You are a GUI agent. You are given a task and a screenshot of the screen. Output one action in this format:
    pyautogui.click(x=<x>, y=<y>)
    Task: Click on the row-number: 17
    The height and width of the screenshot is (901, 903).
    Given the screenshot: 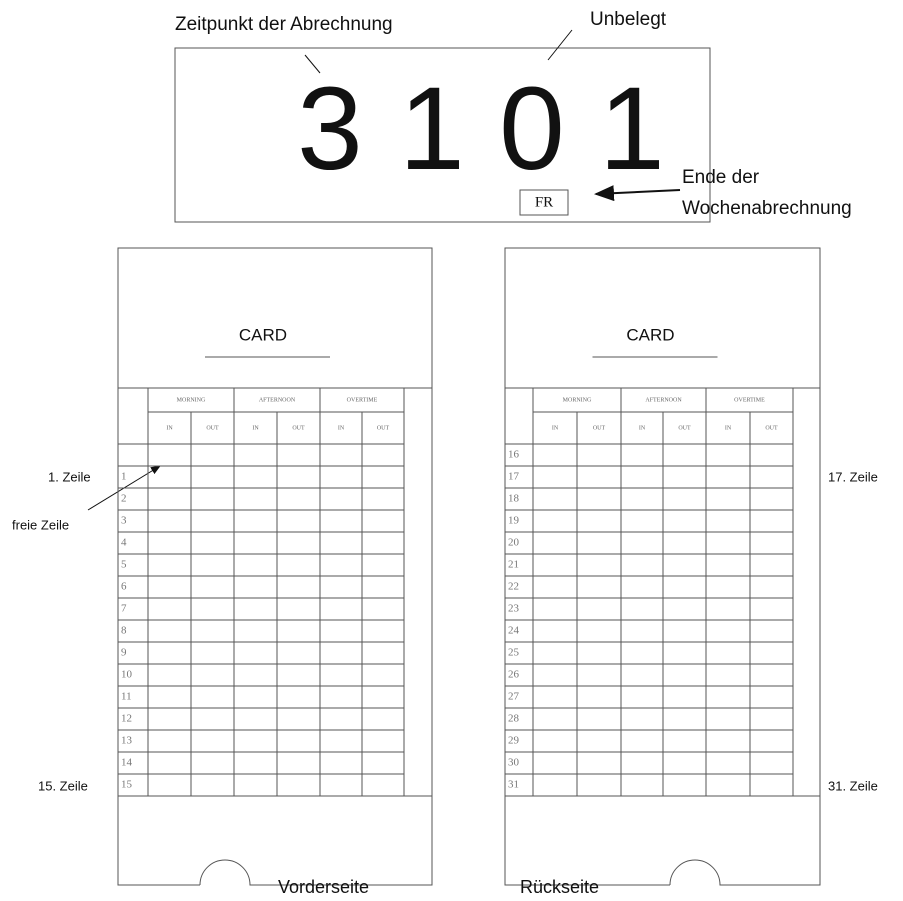 What is the action you would take?
    pyautogui.click(x=514, y=477)
    